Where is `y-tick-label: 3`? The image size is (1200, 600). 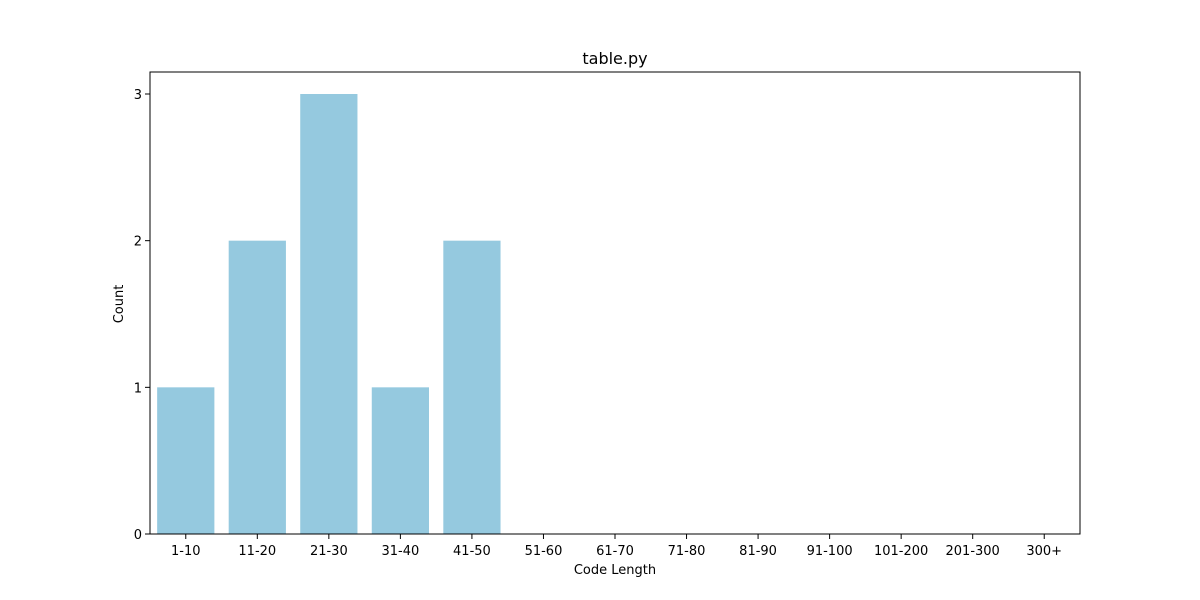
y-tick-label: 3 is located at coordinates (138, 95).